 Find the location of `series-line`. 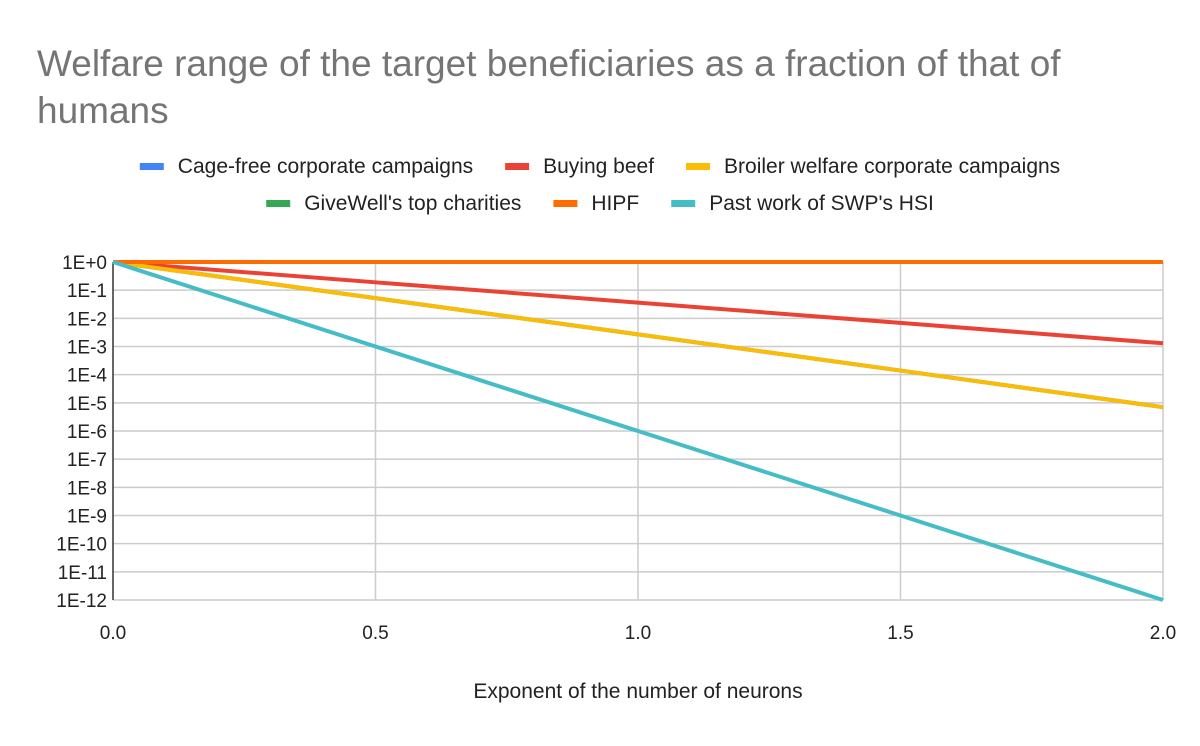

series-line is located at coordinates (638, 303).